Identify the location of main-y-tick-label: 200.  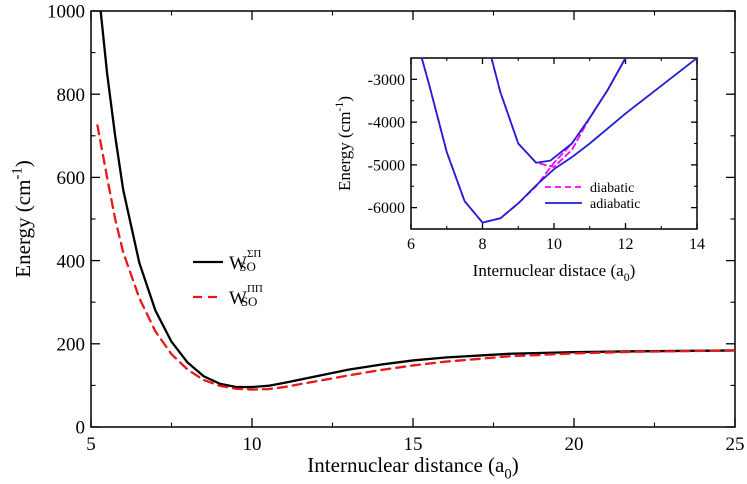
(71, 344).